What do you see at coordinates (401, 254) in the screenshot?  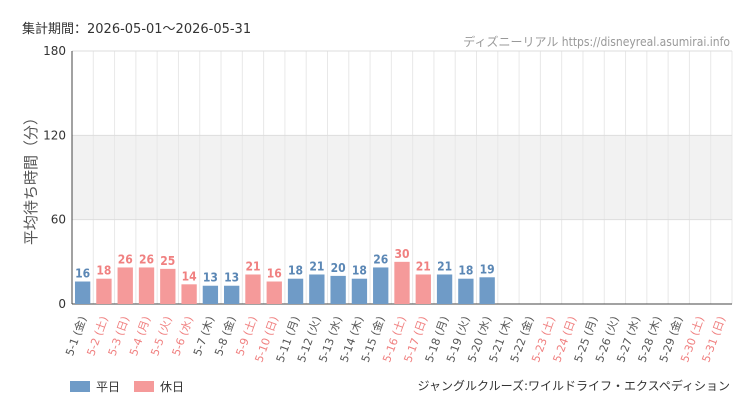 I see `bar-value-label: 30` at bounding box center [401, 254].